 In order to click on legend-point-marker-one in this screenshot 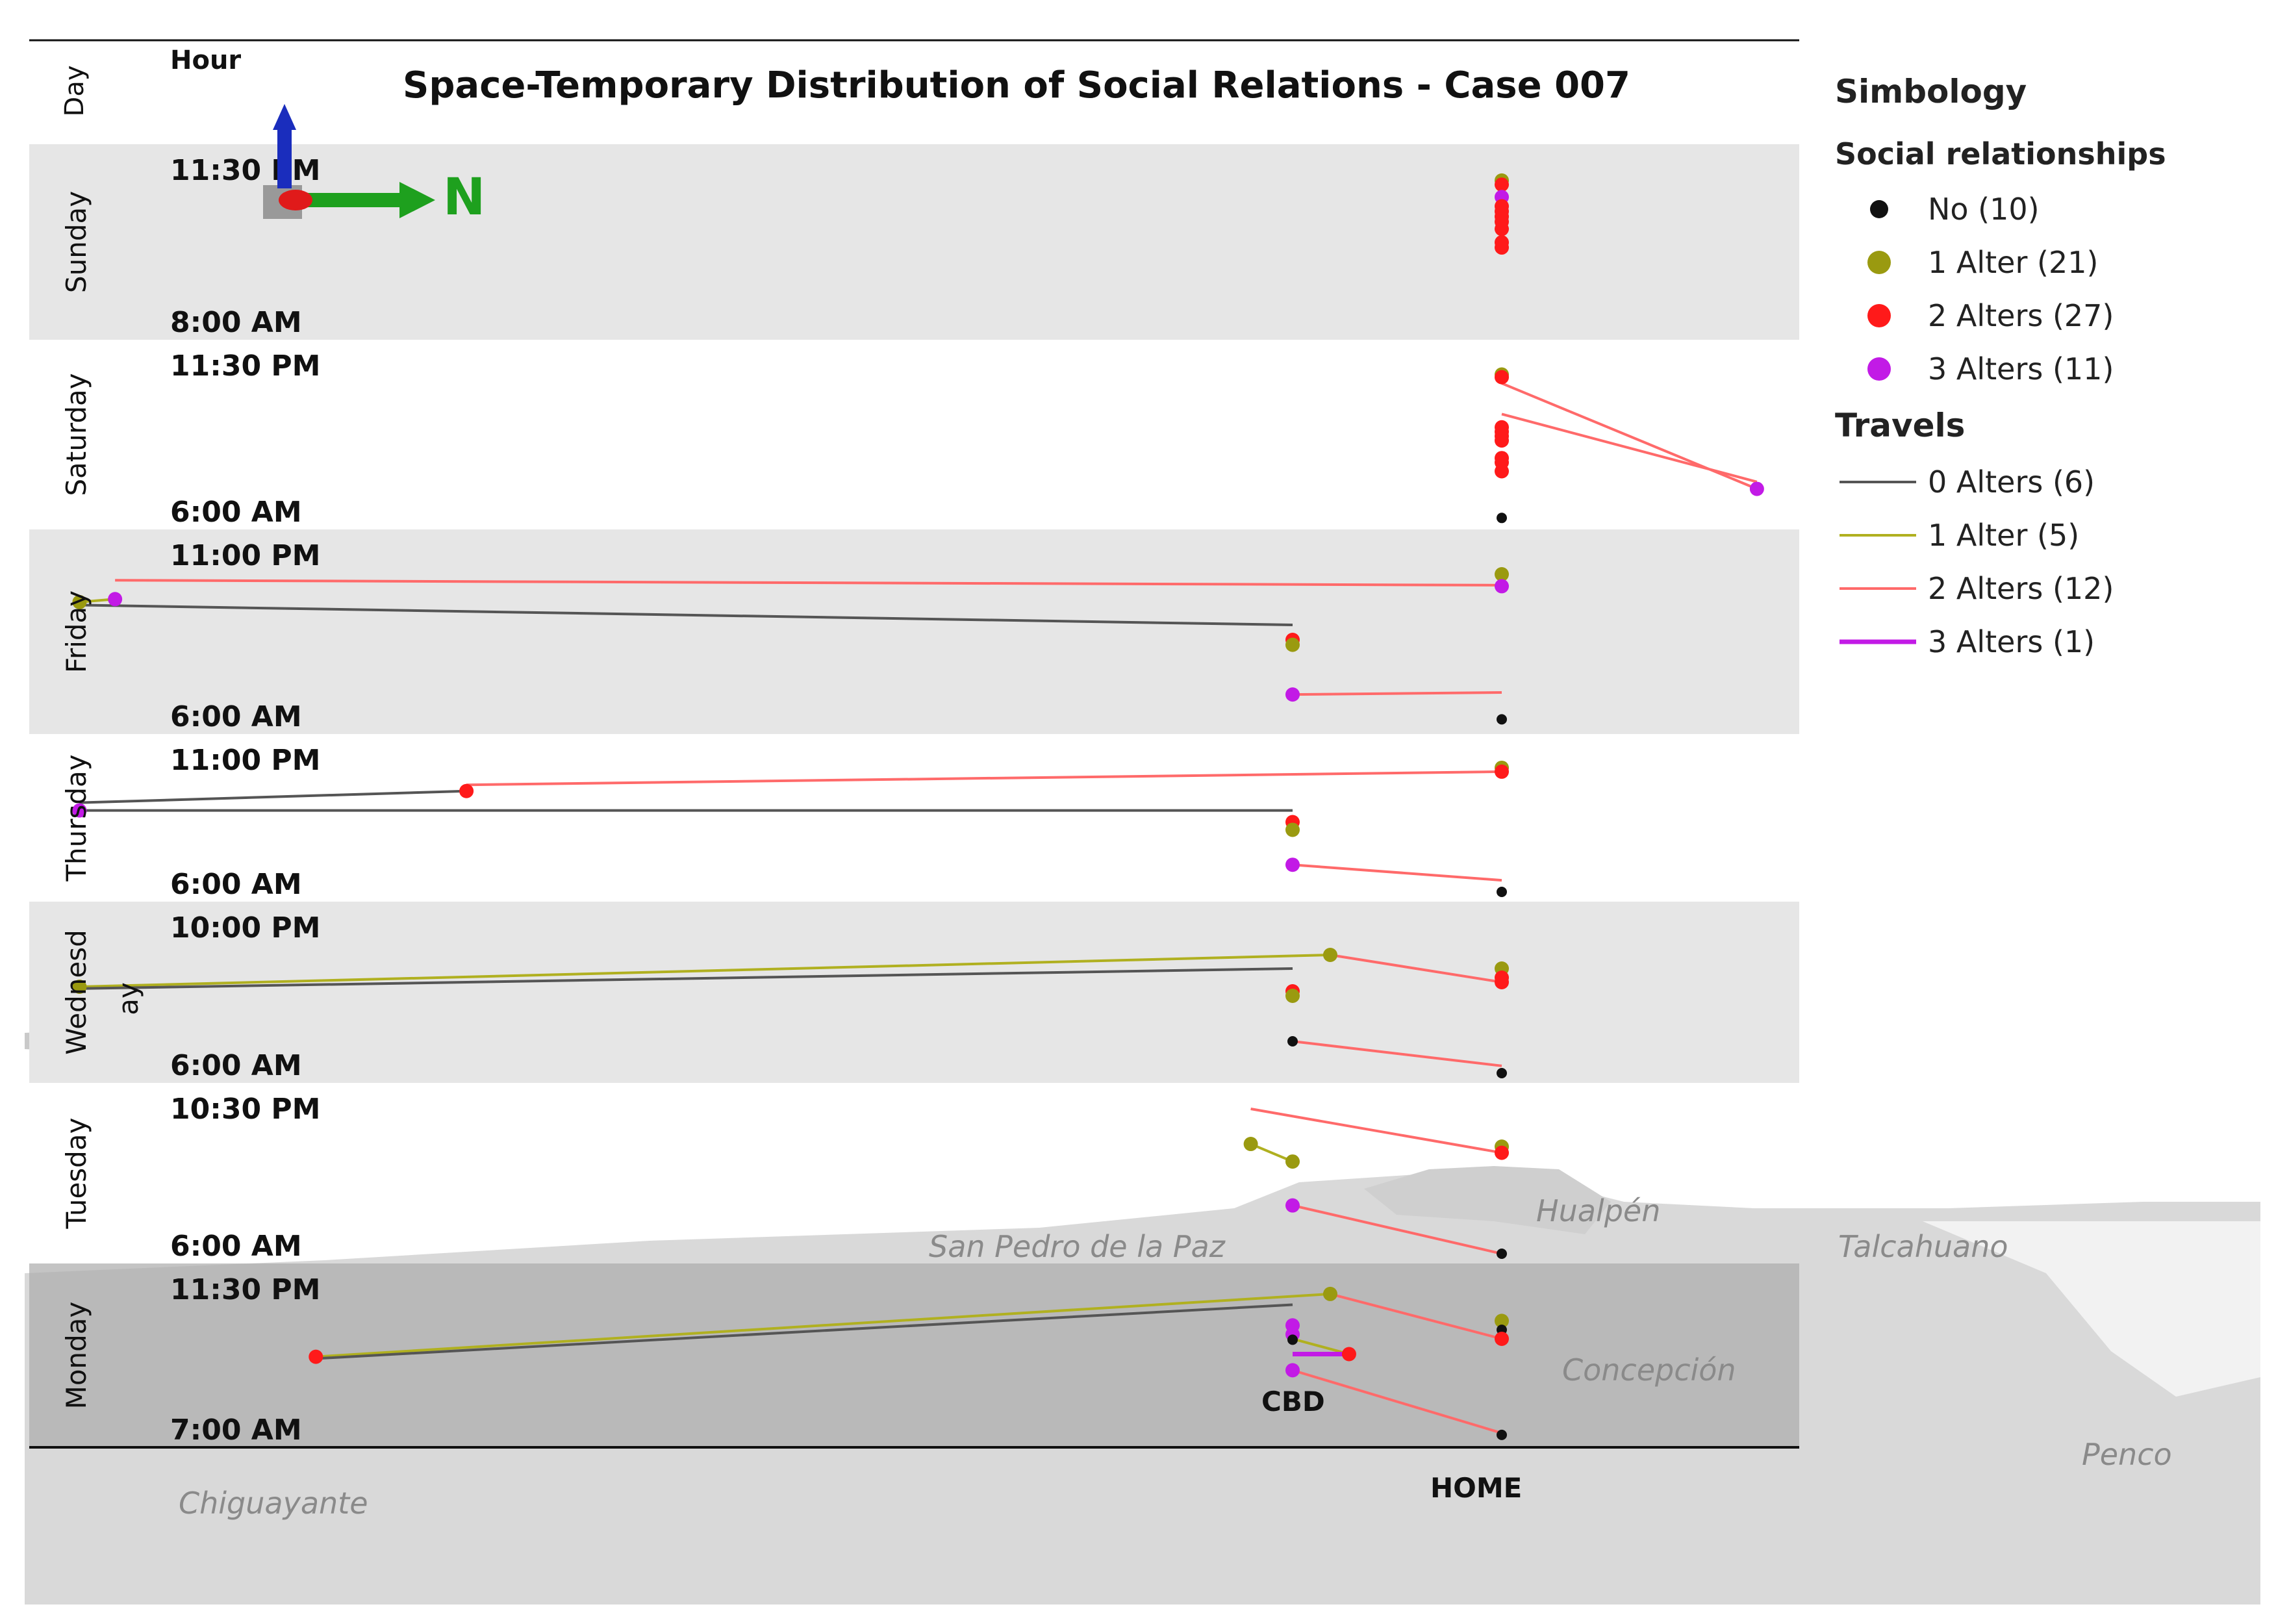, I will do `click(1879, 262)`.